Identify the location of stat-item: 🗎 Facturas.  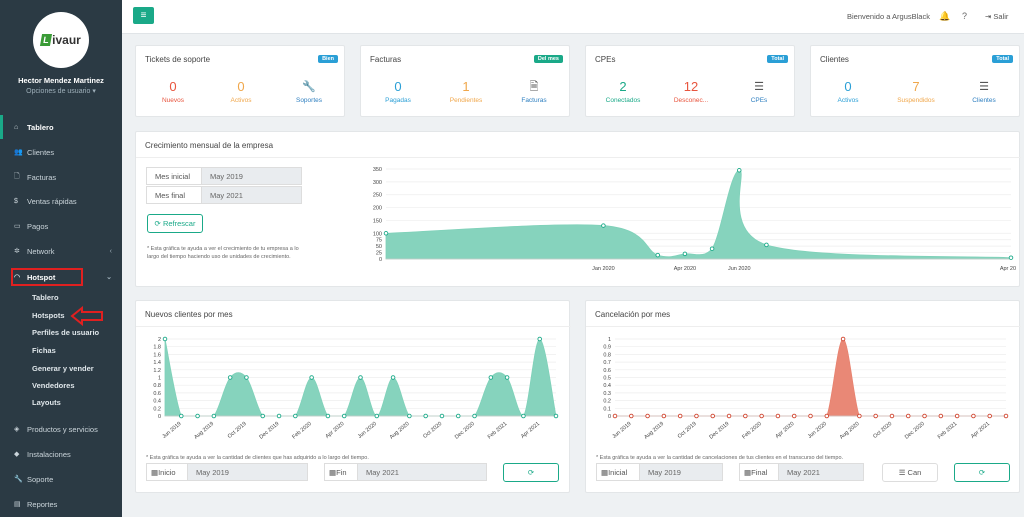
(534, 92).